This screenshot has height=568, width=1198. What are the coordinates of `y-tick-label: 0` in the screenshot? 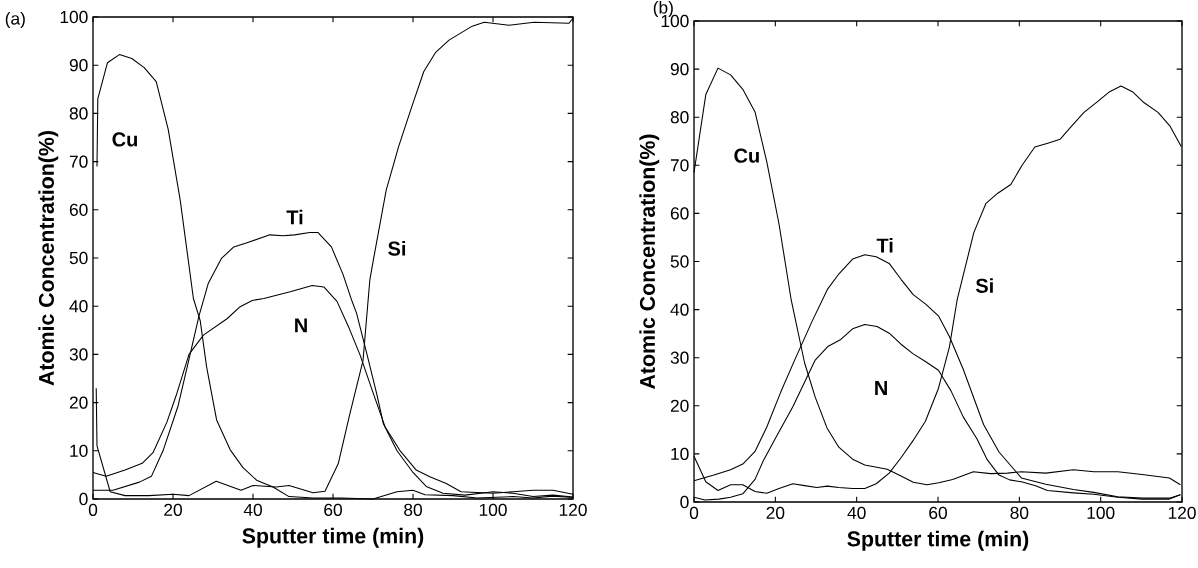 It's located at (83, 499).